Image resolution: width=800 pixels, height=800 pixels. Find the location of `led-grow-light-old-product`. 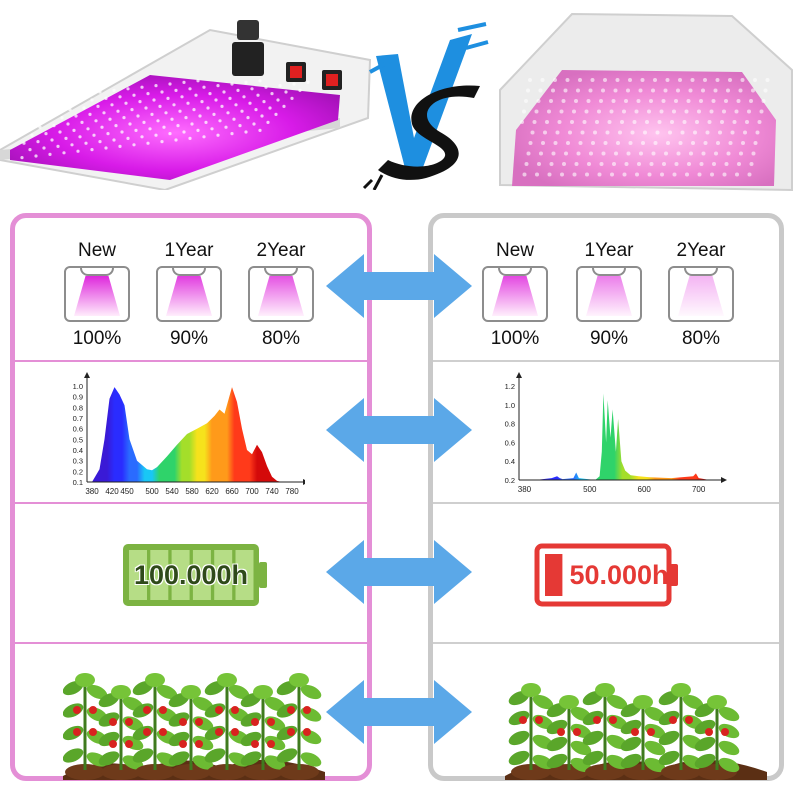

led-grow-light-old-product is located at coordinates (646, 102).